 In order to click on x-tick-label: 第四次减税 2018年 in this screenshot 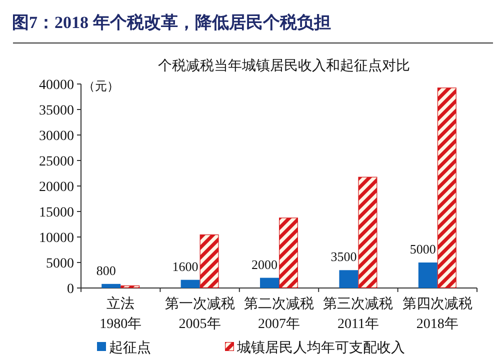, I will do `click(437, 314)`.